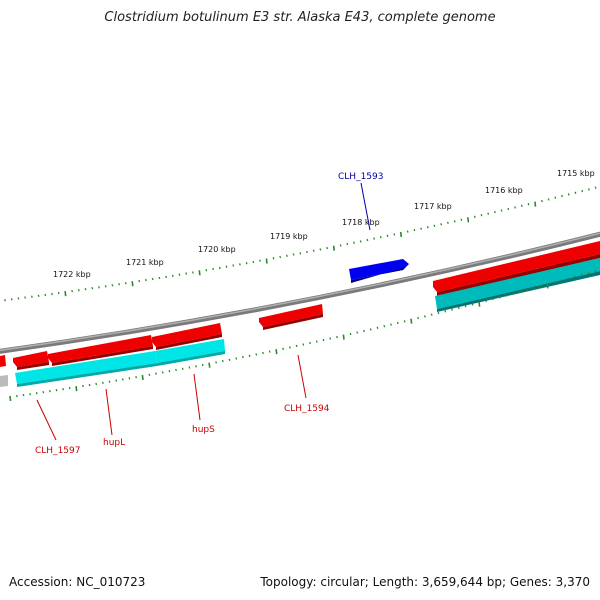 The image size is (600, 600). What do you see at coordinates (4, 381) in the screenshot?
I see `gene-track-left-edge` at bounding box center [4, 381].